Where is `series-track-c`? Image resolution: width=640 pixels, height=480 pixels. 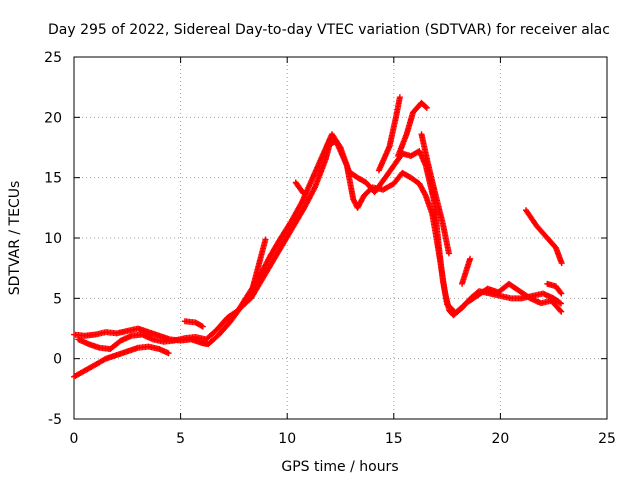 series-track-c is located at coordinates (121, 361).